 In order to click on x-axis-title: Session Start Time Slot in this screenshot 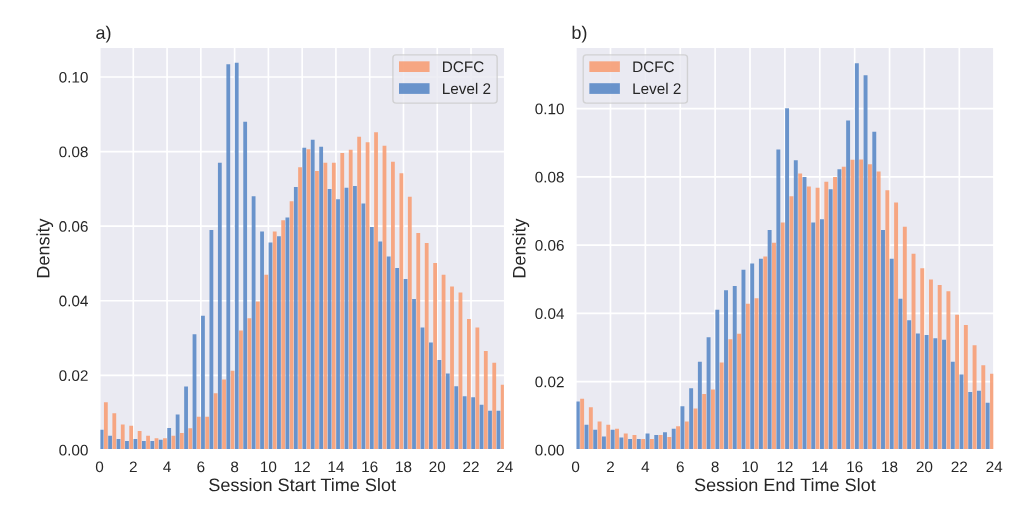, I will do `click(302, 485)`.